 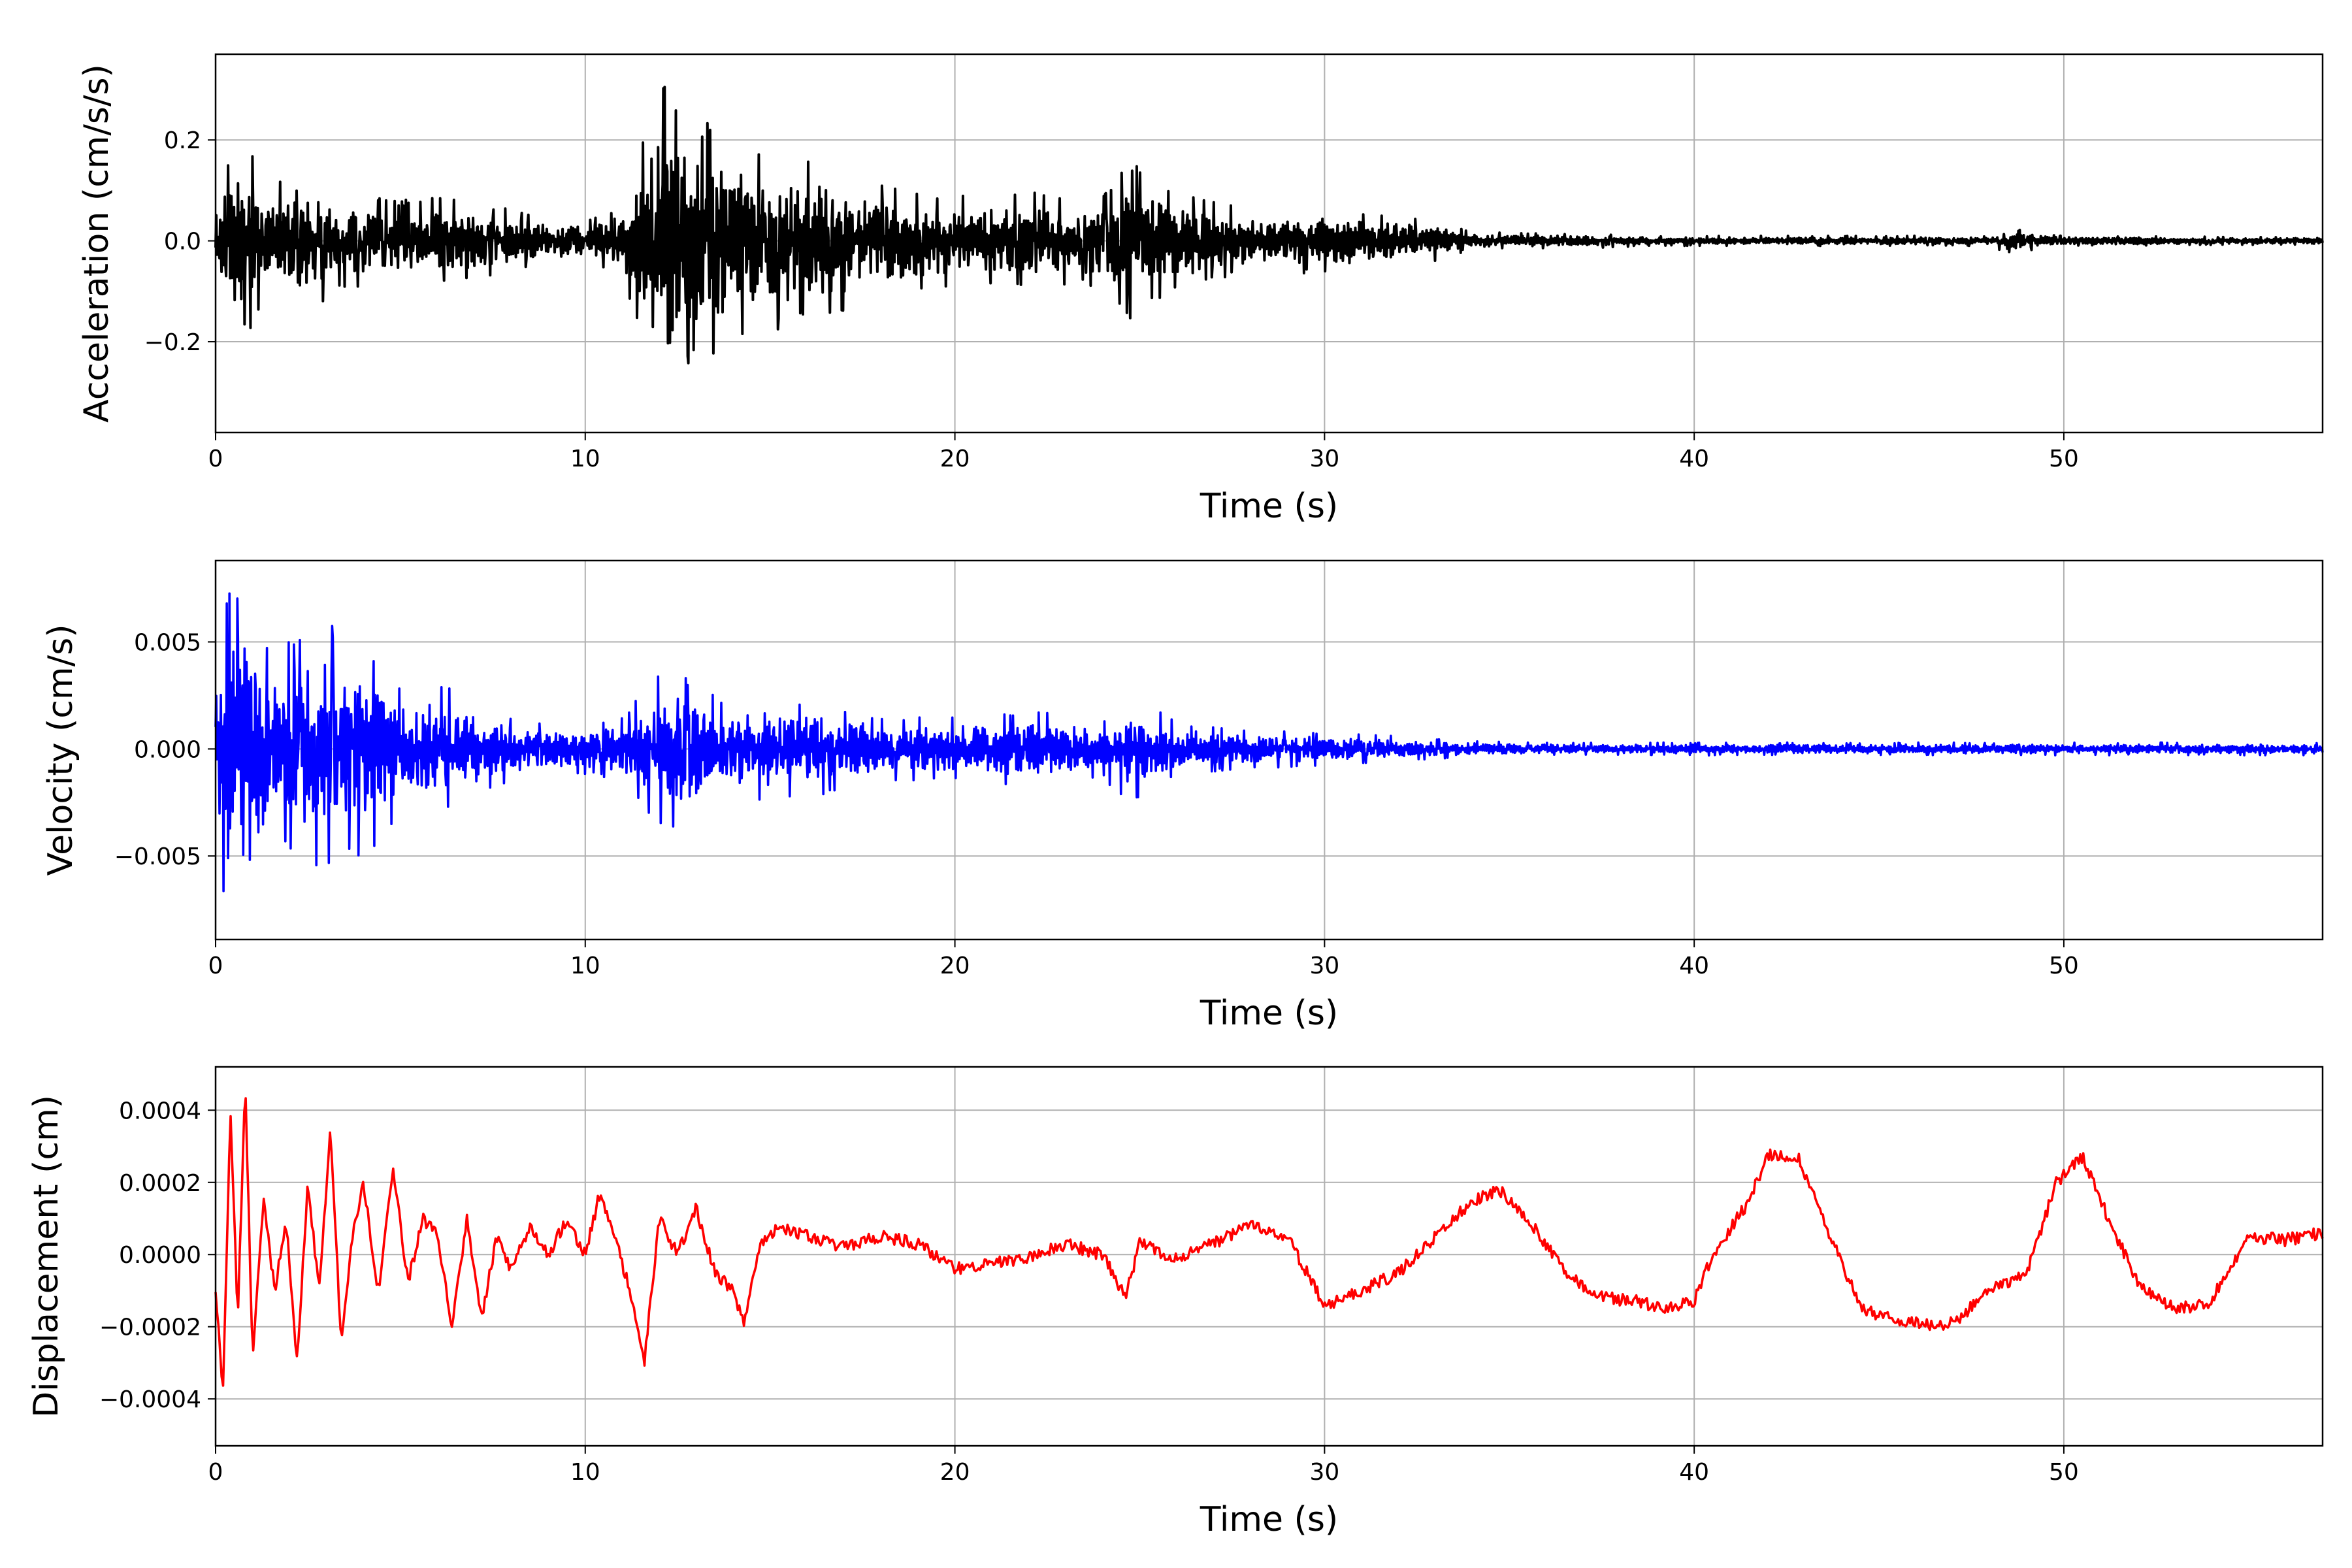 I want to click on y-axis-label: Displacement (cm), so click(x=46, y=1256).